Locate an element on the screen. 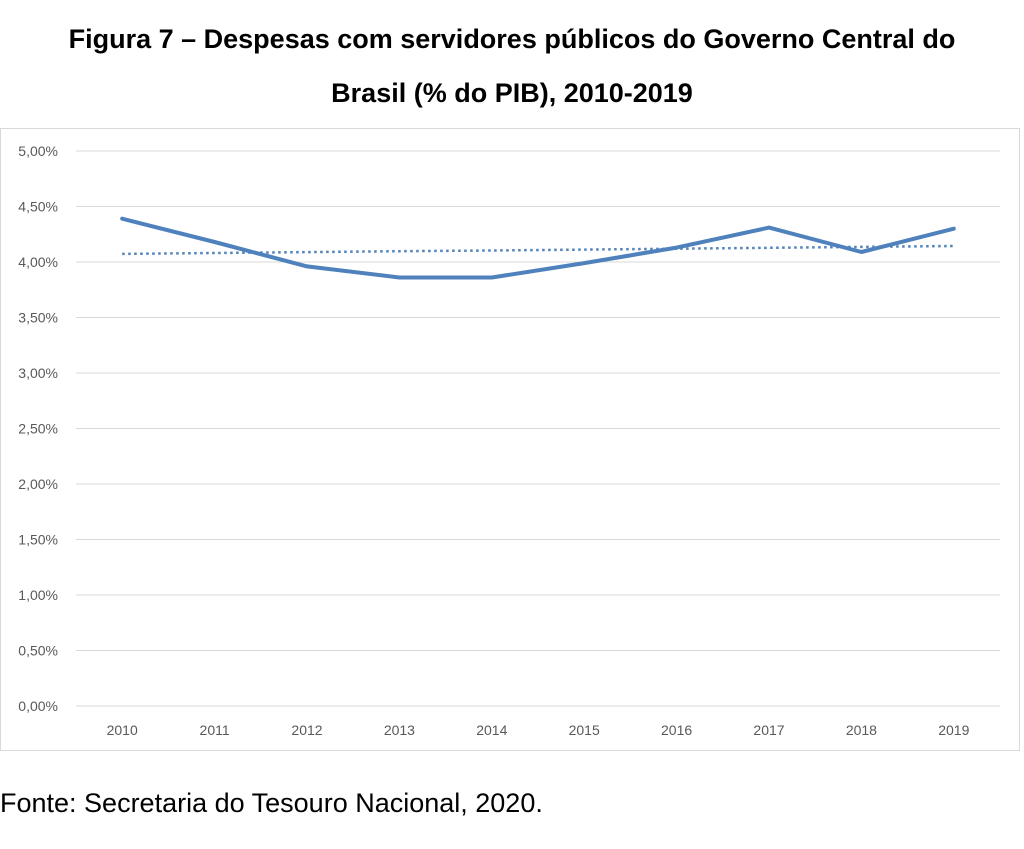 The height and width of the screenshot is (849, 1024). x-tick-label: 2015 is located at coordinates (584, 730).